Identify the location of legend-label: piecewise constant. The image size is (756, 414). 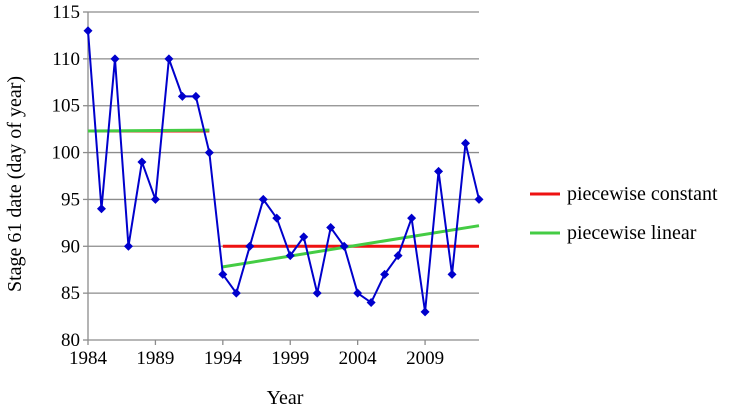
(642, 194).